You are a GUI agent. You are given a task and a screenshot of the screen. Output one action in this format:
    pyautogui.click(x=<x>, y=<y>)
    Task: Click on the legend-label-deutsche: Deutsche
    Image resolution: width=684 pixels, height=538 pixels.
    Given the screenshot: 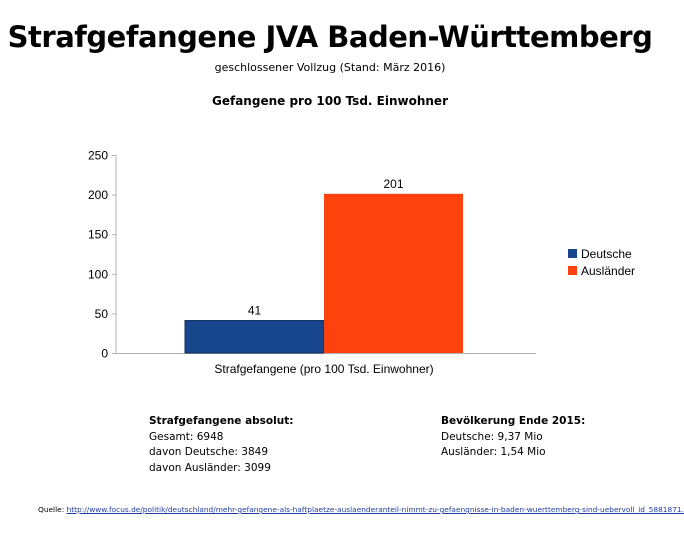 What is the action you would take?
    pyautogui.click(x=606, y=253)
    